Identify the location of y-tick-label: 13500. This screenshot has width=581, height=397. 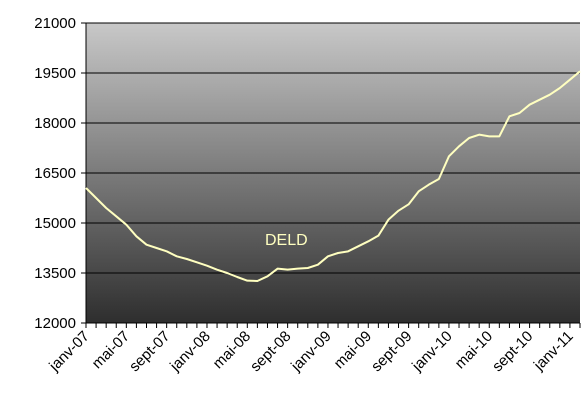
(55, 273).